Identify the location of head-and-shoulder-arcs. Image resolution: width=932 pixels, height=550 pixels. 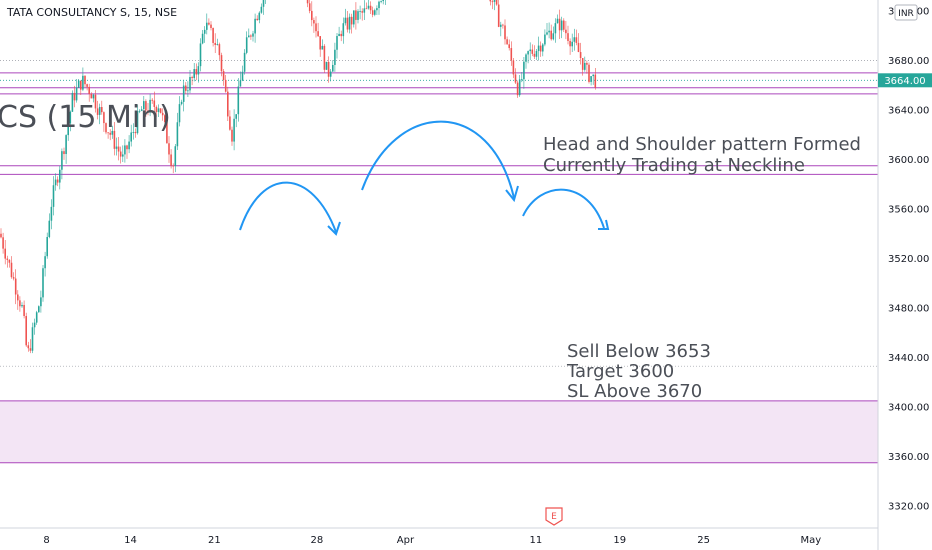
(424, 178).